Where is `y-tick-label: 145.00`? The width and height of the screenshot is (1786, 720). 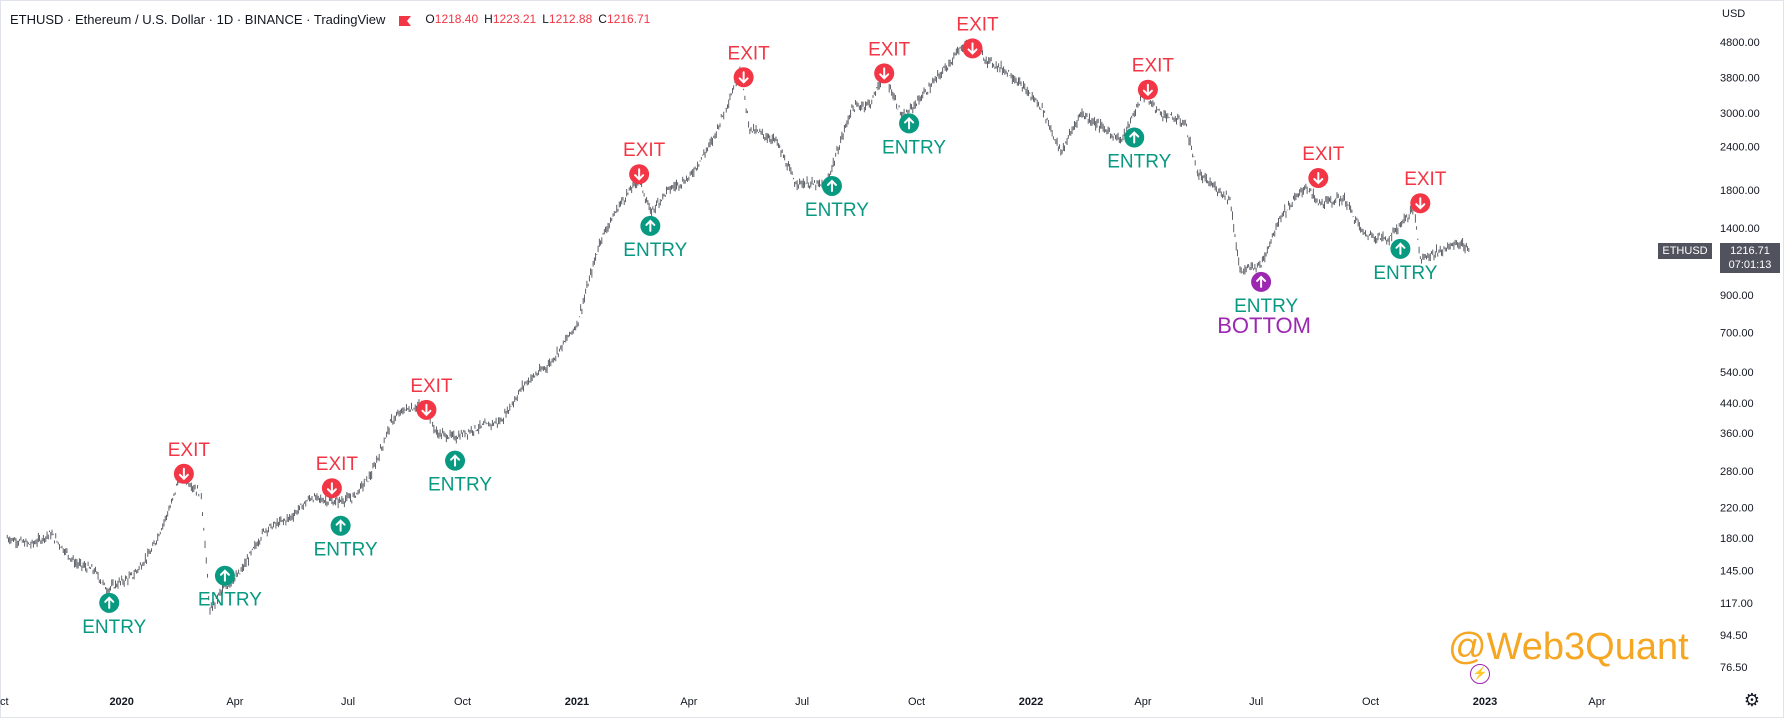
y-tick-label: 145.00 is located at coordinates (1737, 571).